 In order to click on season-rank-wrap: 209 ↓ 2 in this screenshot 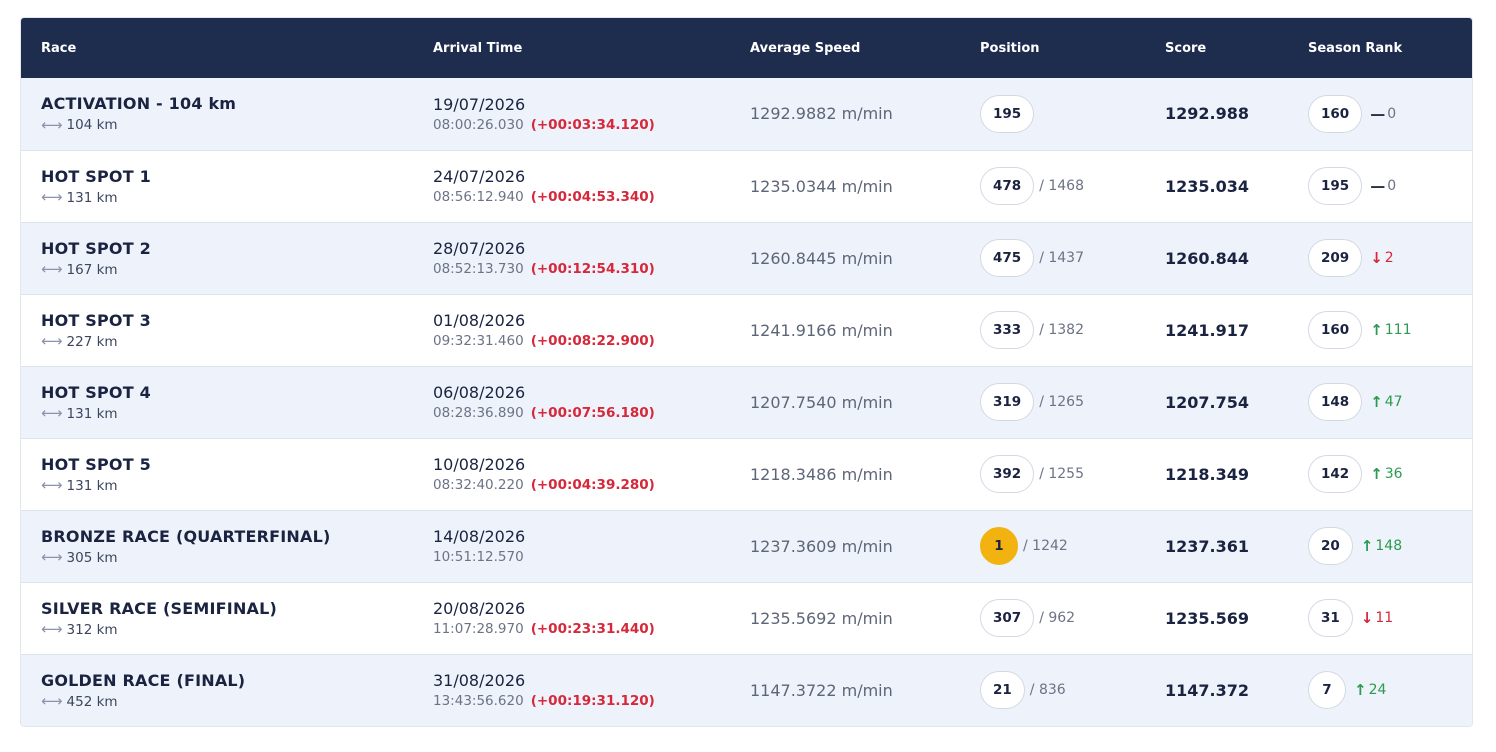, I will do `click(1390, 258)`.